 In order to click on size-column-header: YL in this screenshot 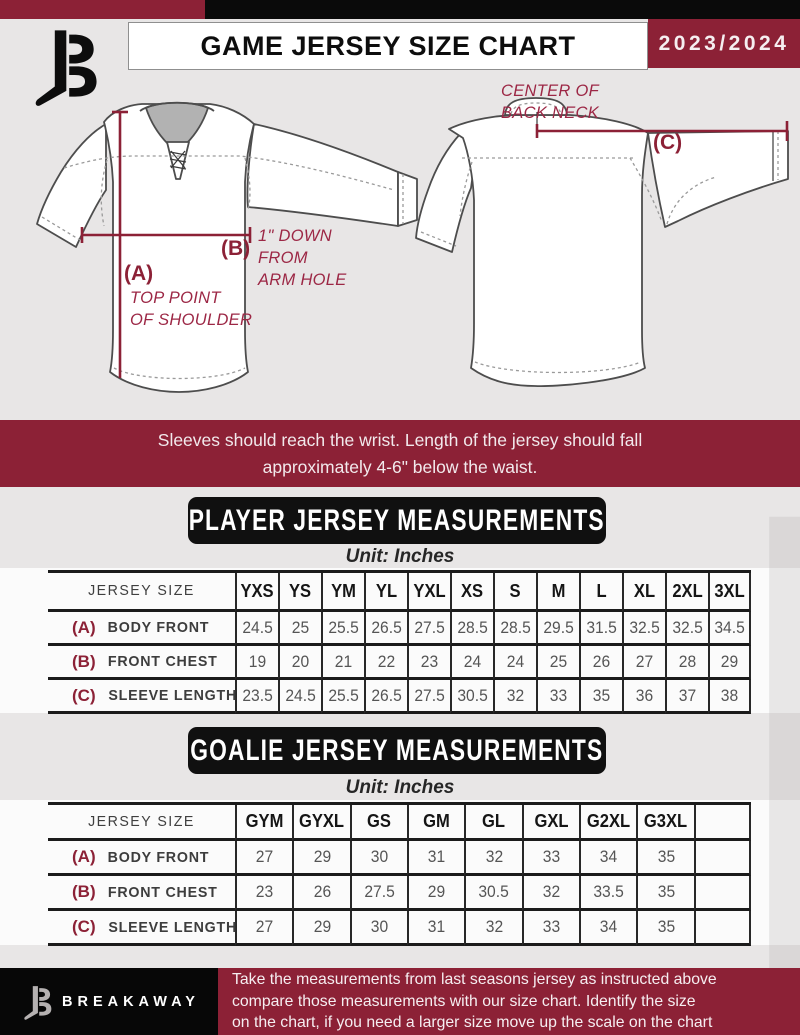, I will do `click(385, 592)`.